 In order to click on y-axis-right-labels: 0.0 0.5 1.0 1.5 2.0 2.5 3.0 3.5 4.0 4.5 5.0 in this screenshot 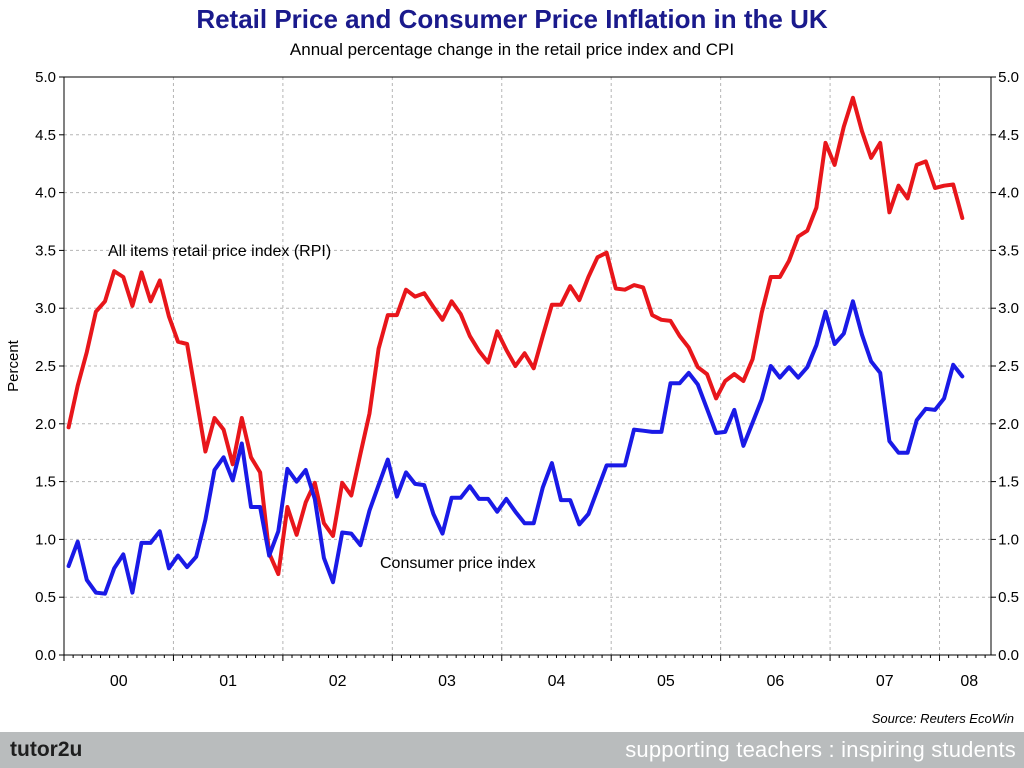, I will do `click(1008, 366)`.